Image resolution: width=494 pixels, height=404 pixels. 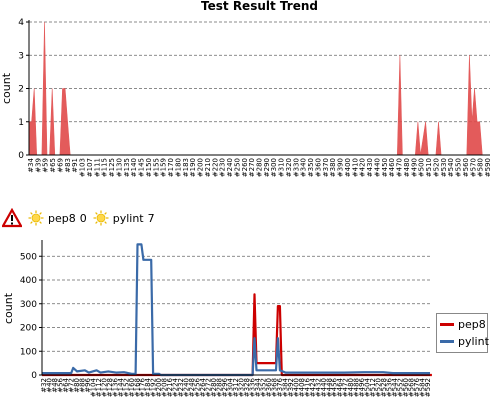 What do you see at coordinates (296, 167) in the screenshot?
I see `x-tick-label: #330` at bounding box center [296, 167].